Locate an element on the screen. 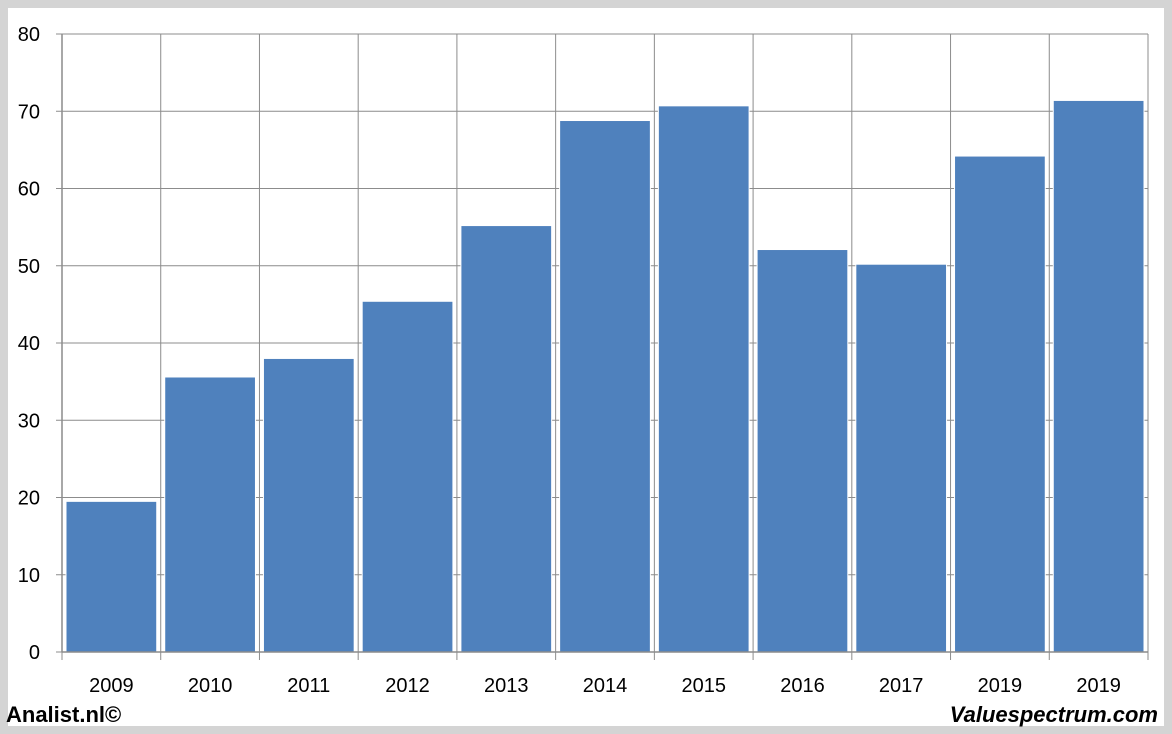 This screenshot has height=734, width=1172. y-tick-label: 20 is located at coordinates (29, 499).